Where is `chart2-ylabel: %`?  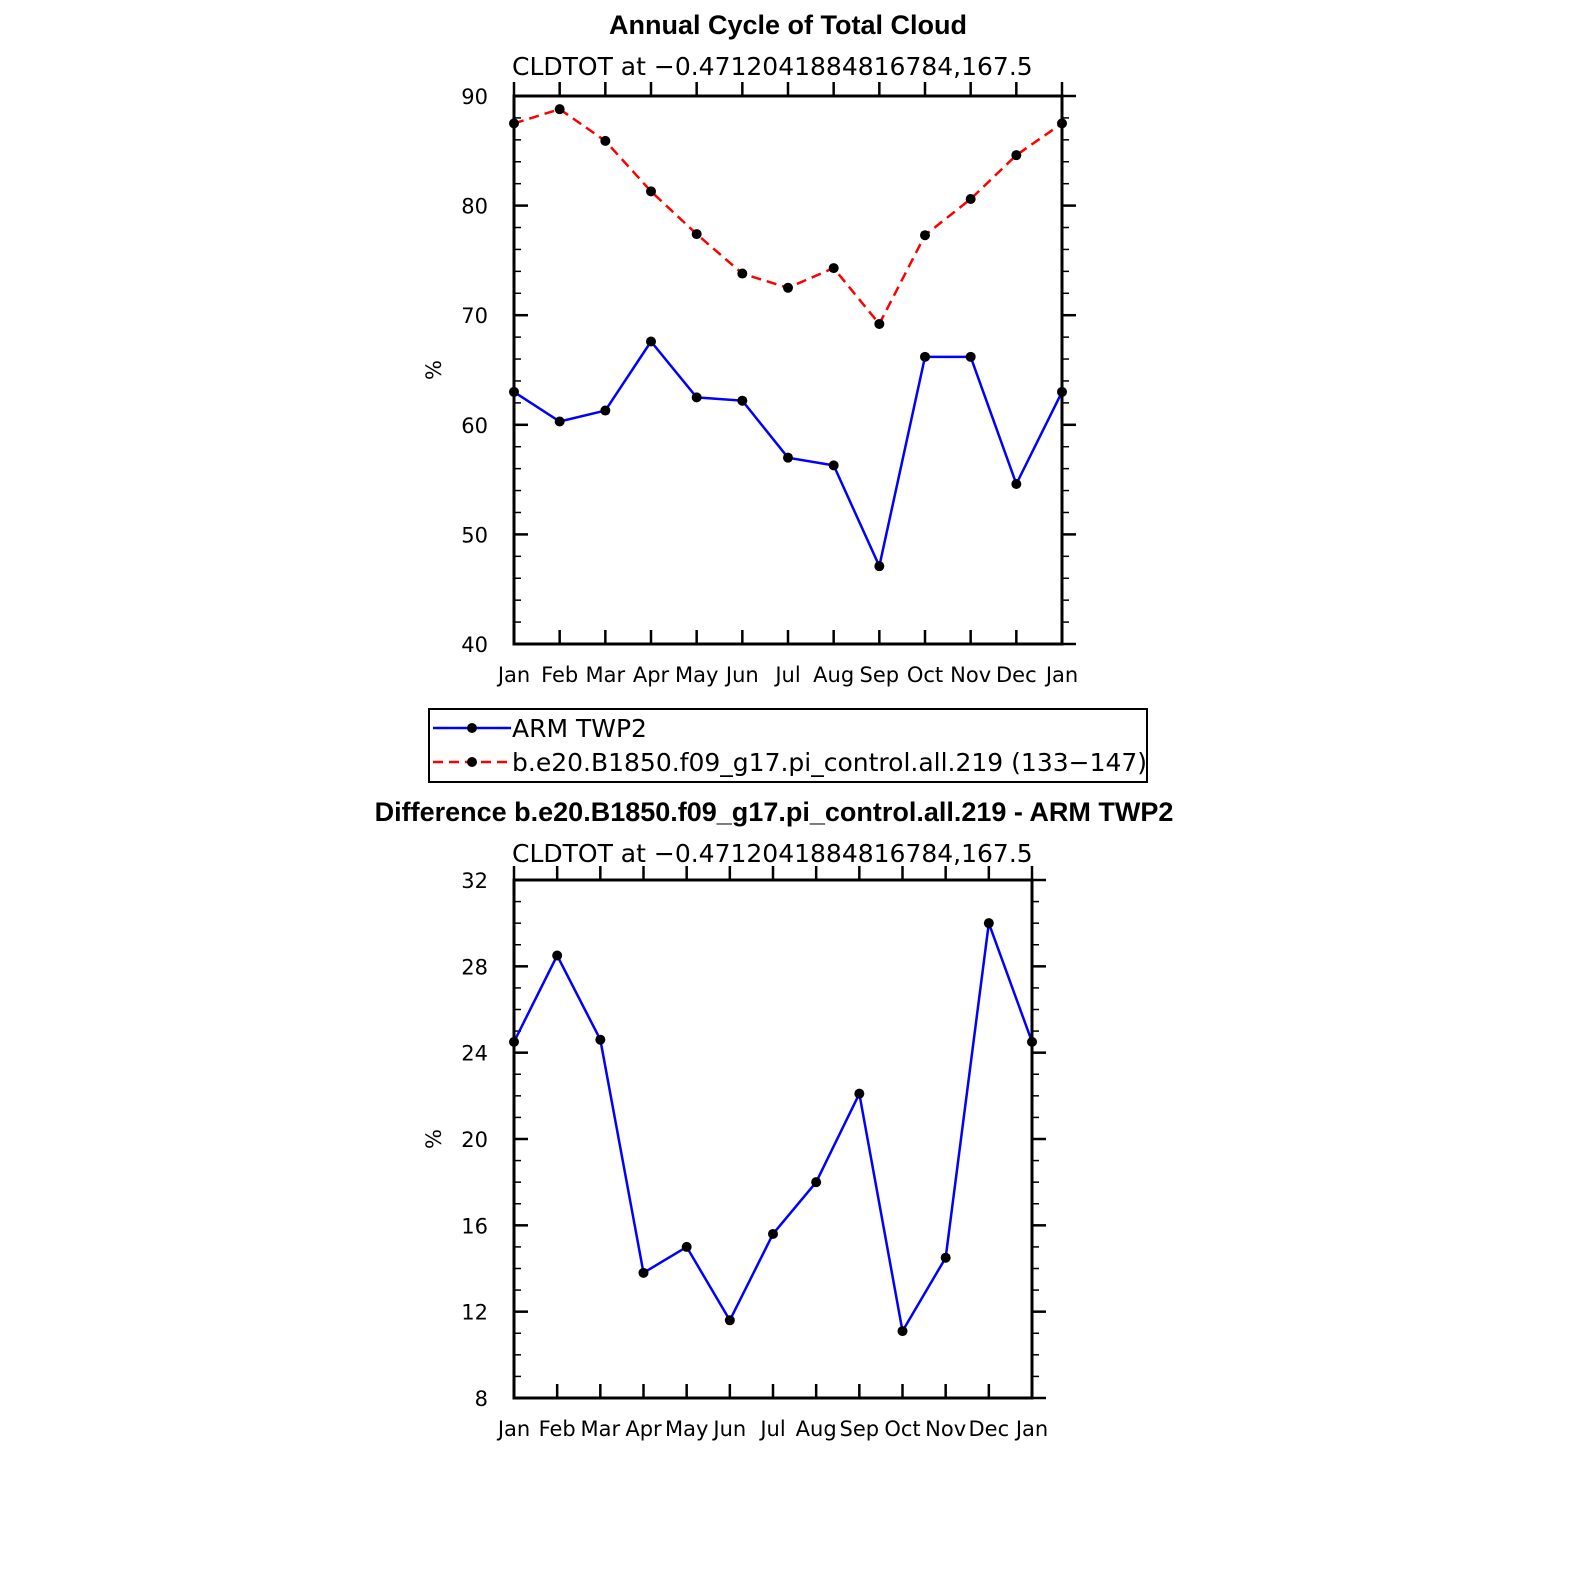
chart2-ylabel: % is located at coordinates (434, 1139).